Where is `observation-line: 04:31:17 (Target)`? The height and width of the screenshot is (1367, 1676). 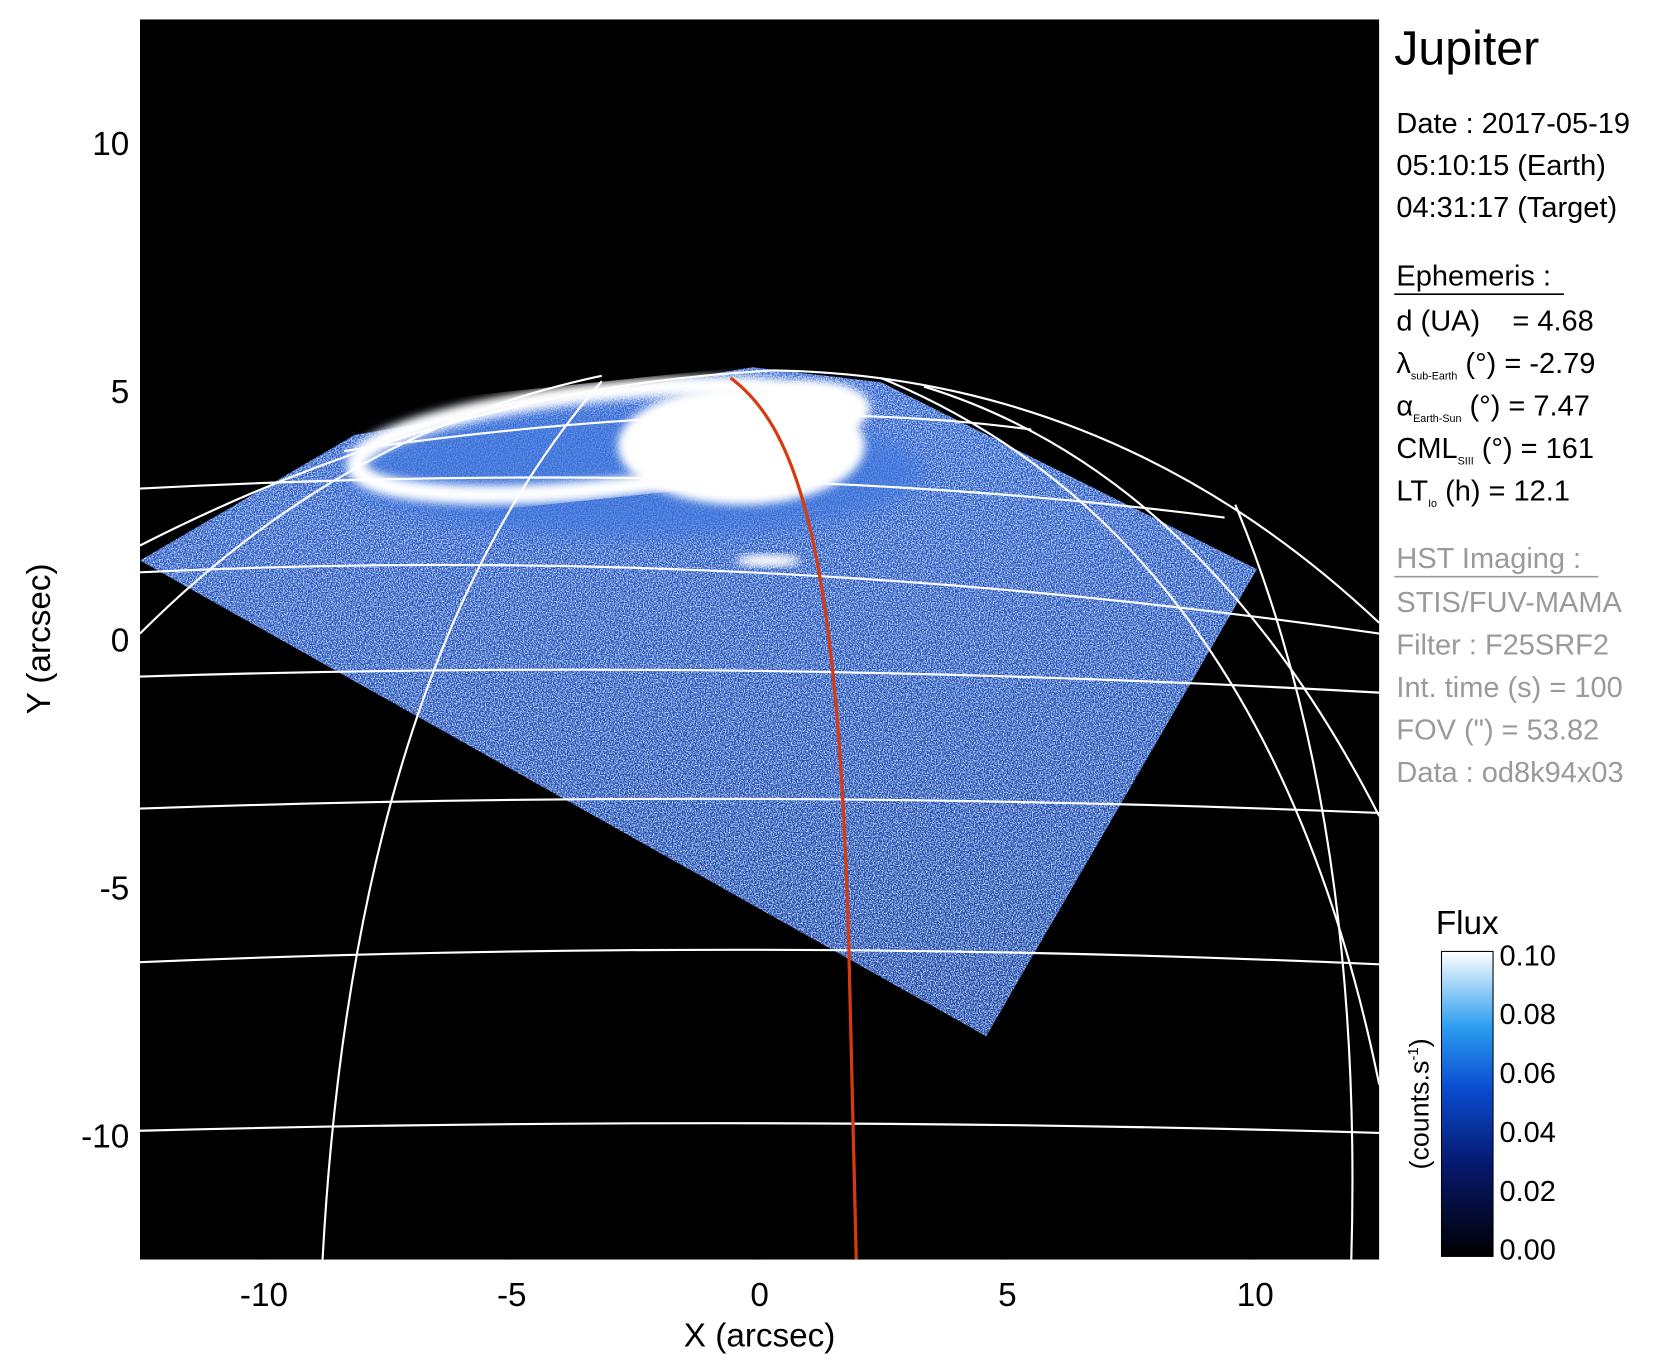 observation-line: 04:31:17 (Target) is located at coordinates (1506, 208).